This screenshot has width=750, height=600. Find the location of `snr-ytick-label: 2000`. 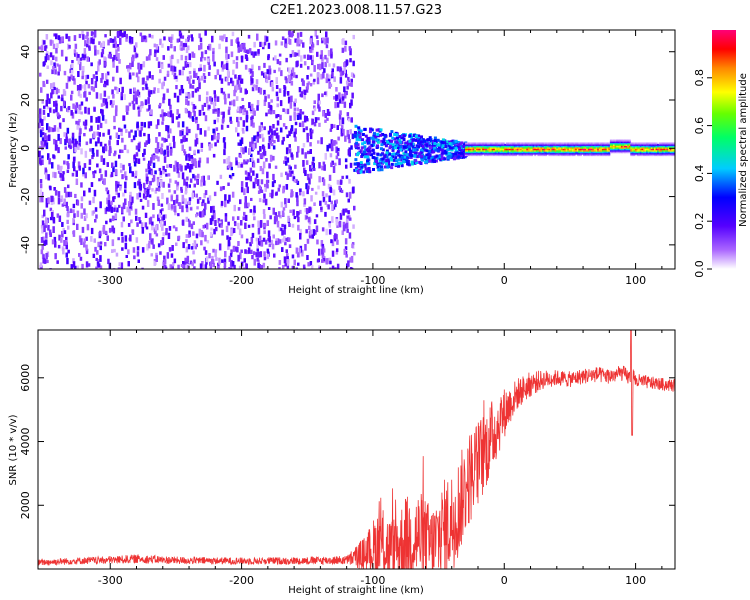

snr-ytick-label: 2000 is located at coordinates (25, 505).